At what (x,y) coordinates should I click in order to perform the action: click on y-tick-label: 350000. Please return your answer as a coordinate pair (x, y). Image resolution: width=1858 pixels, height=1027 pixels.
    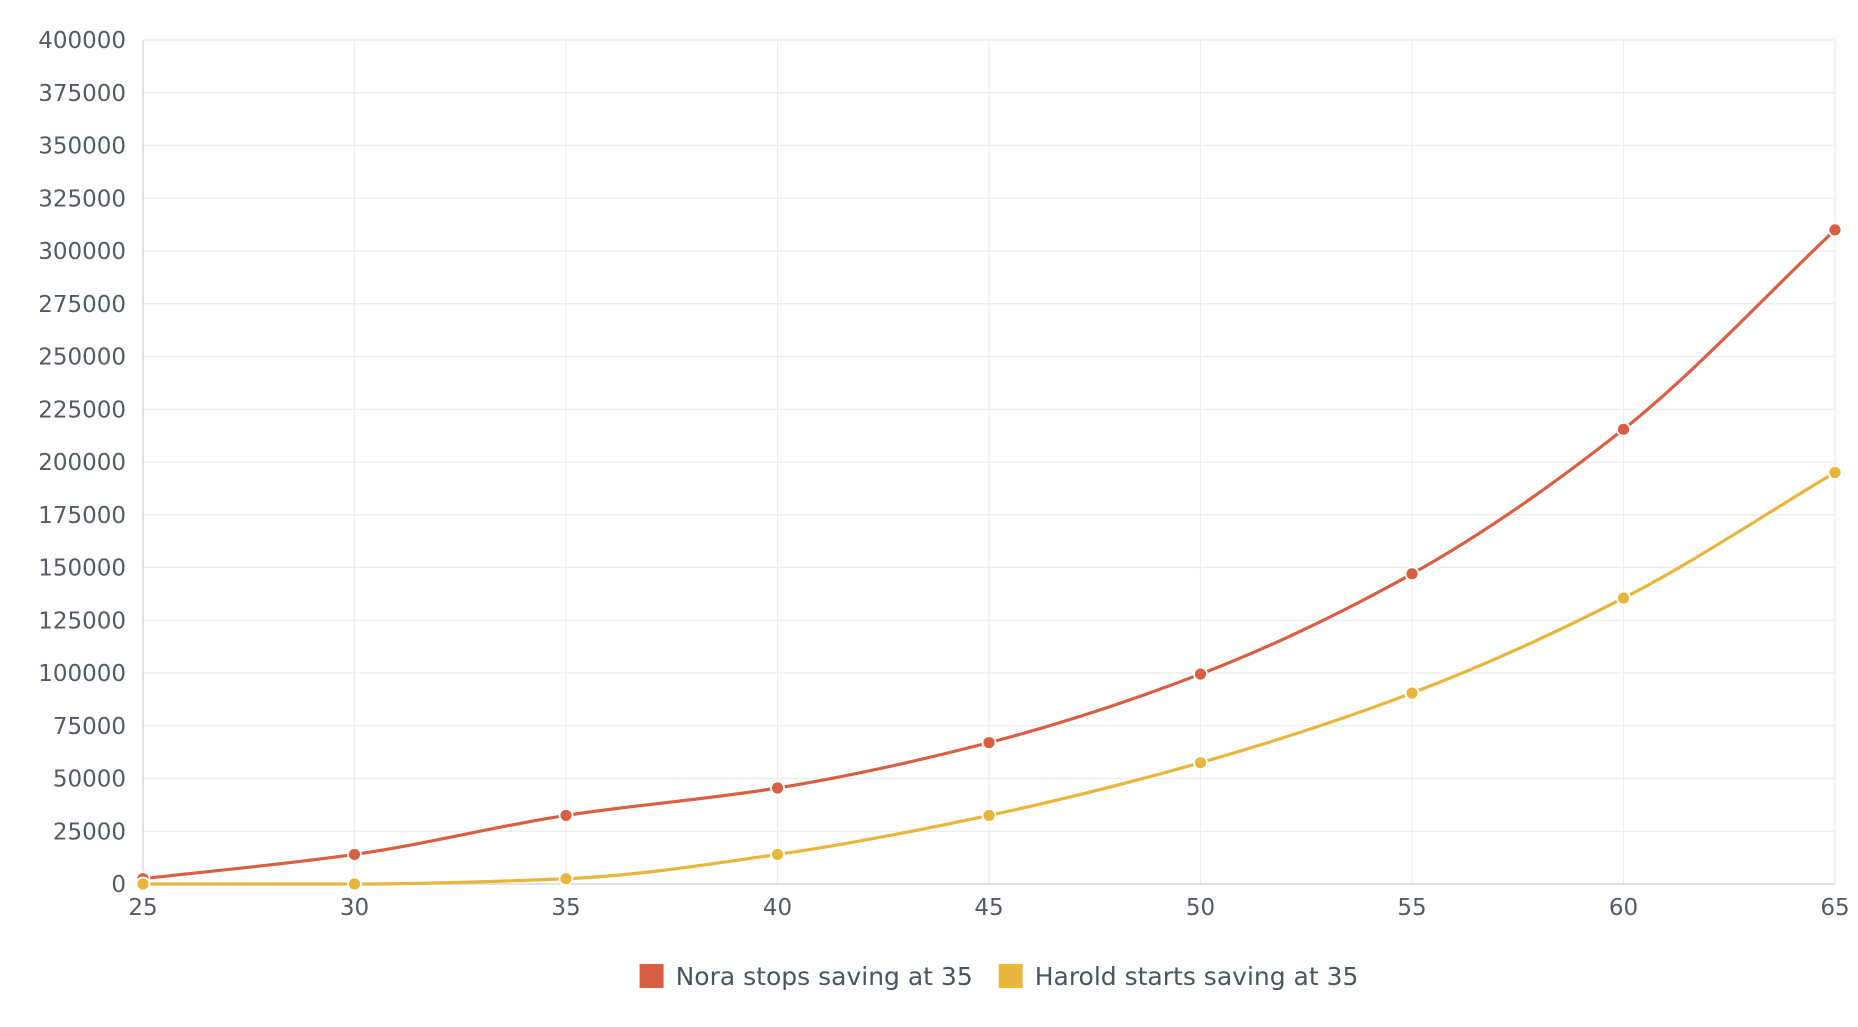
    Looking at the image, I should click on (82, 147).